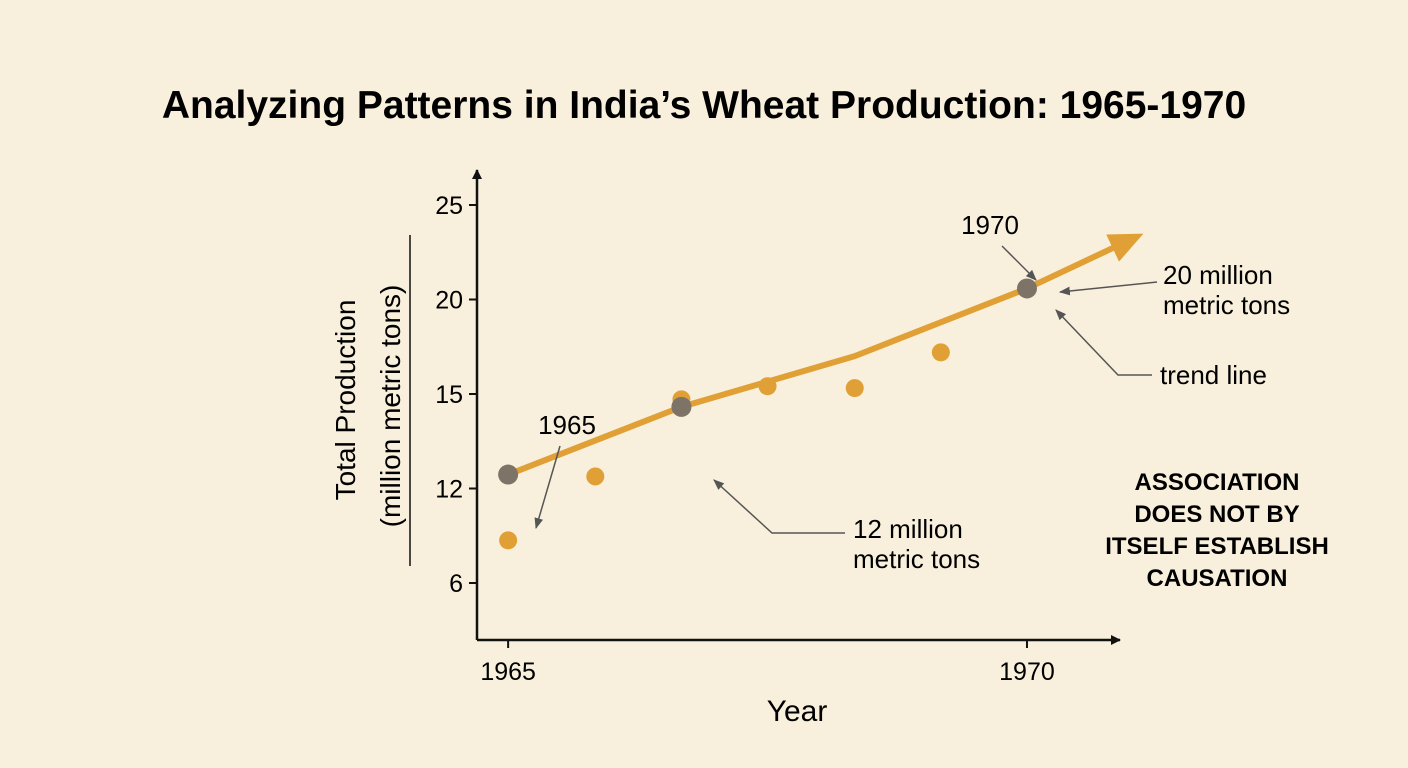 The width and height of the screenshot is (1408, 768). I want to click on causation-note-line: CAUSATION, so click(1217, 578).